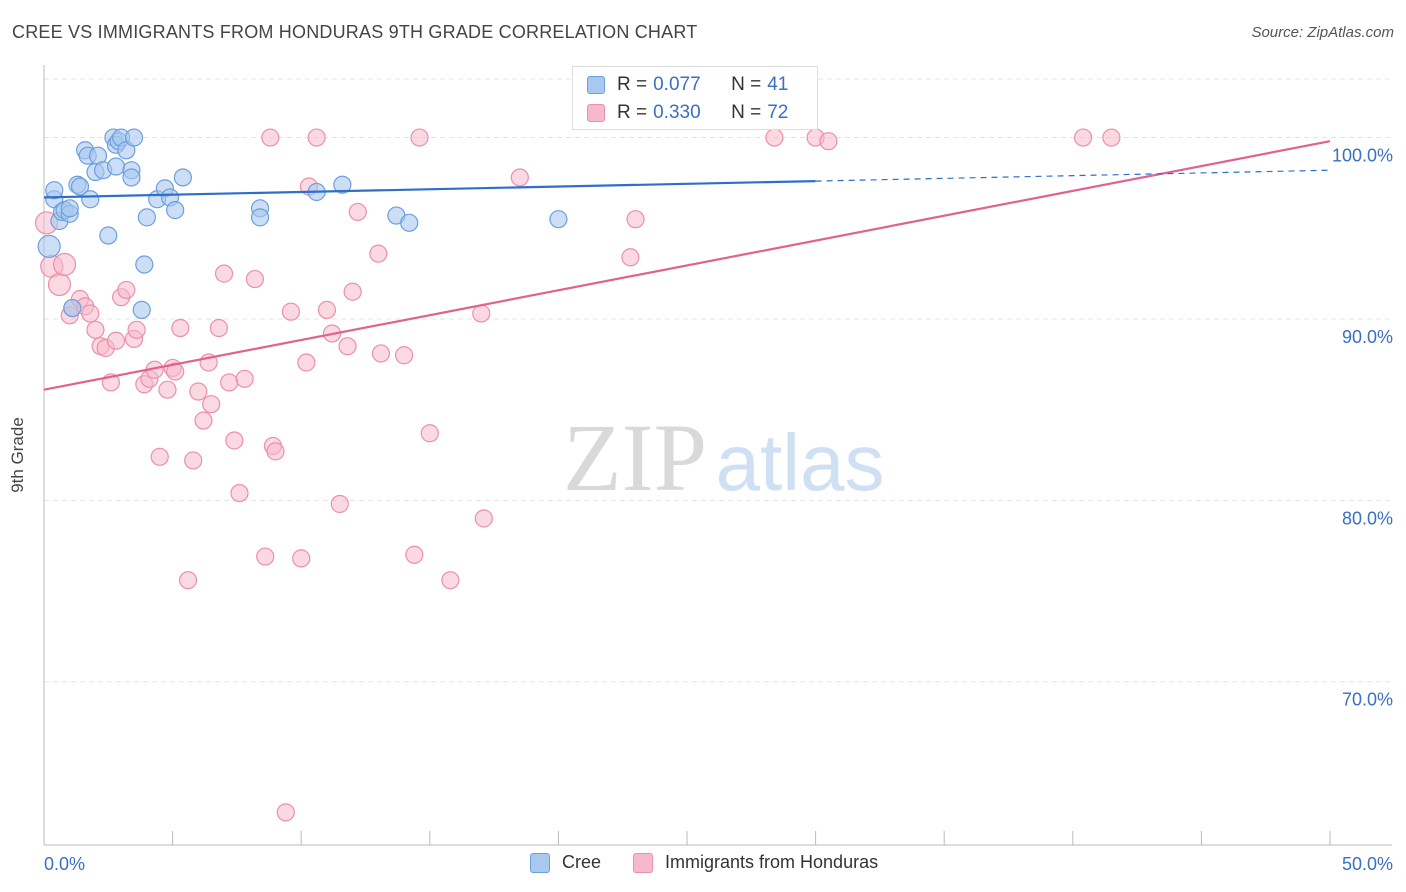 This screenshot has width=1406, height=892. I want to click on watermark-zip: ZIP, so click(635, 457).